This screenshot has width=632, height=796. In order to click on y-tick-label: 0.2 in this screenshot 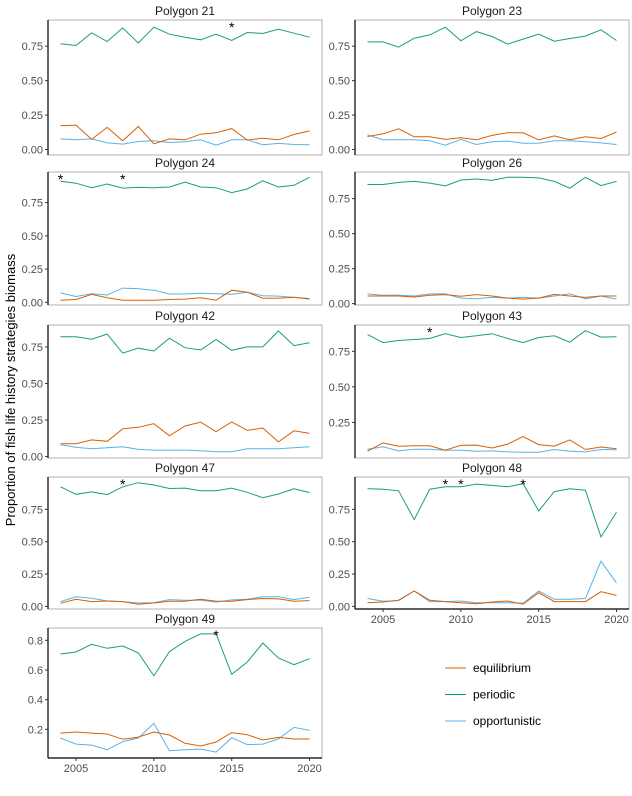, I will do `click(35, 730)`.